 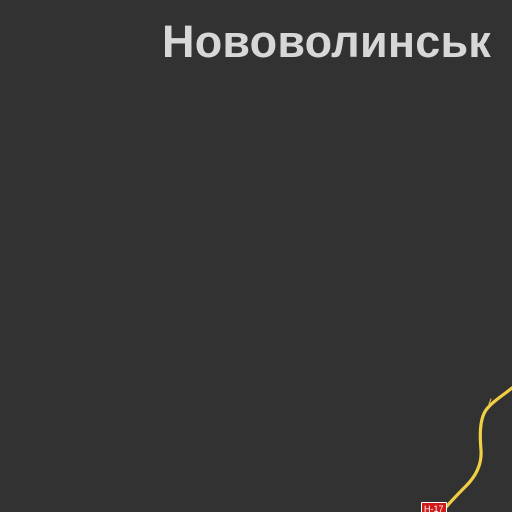 What do you see at coordinates (434, 507) in the screenshot?
I see `road-shield-n17: Н-17` at bounding box center [434, 507].